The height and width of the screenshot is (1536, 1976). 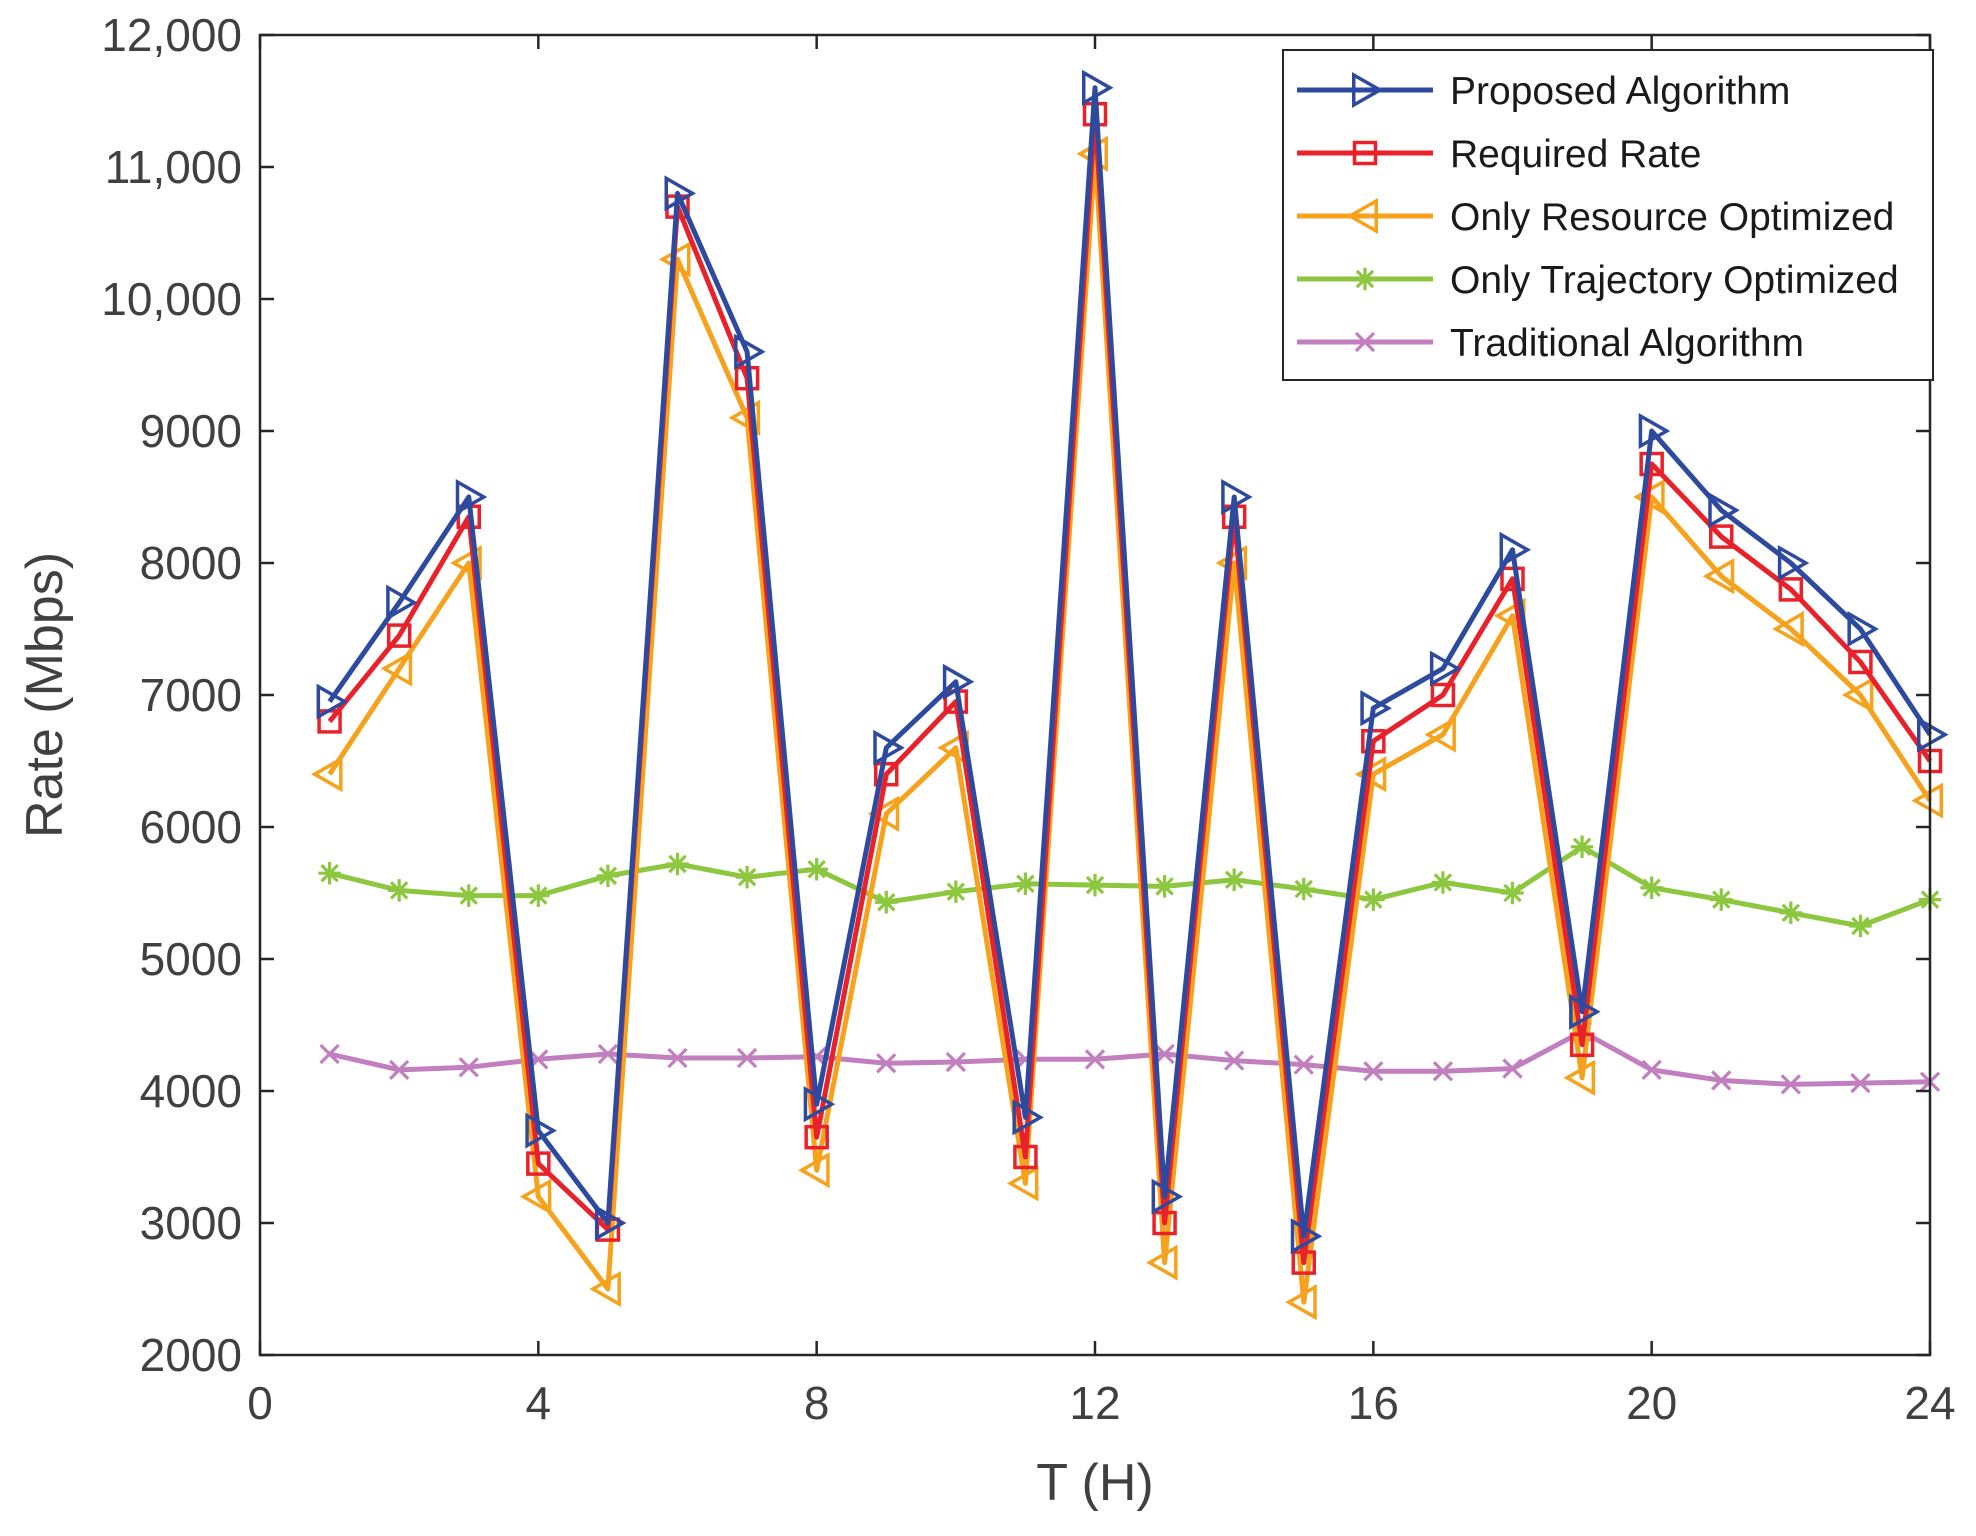 What do you see at coordinates (171, 35) in the screenshot?
I see `y-tick-label: 12,000` at bounding box center [171, 35].